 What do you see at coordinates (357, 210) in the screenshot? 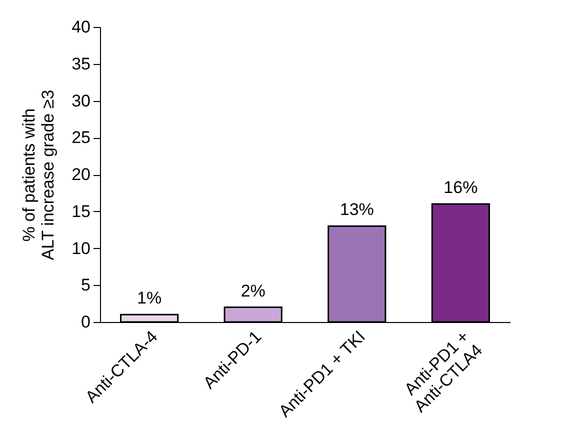
I see `data-label: 13%` at bounding box center [357, 210].